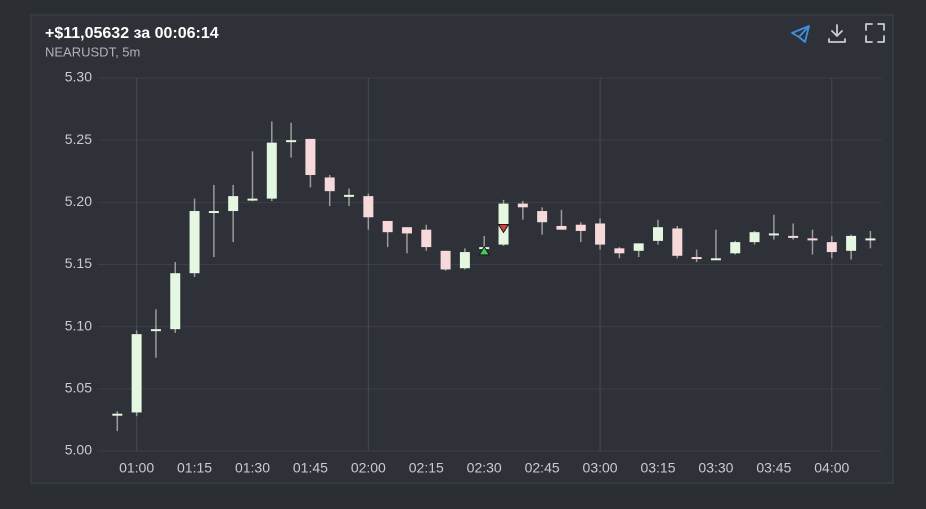 This screenshot has height=509, width=926. What do you see at coordinates (252, 468) in the screenshot?
I see `x-tick-label: 01:30` at bounding box center [252, 468].